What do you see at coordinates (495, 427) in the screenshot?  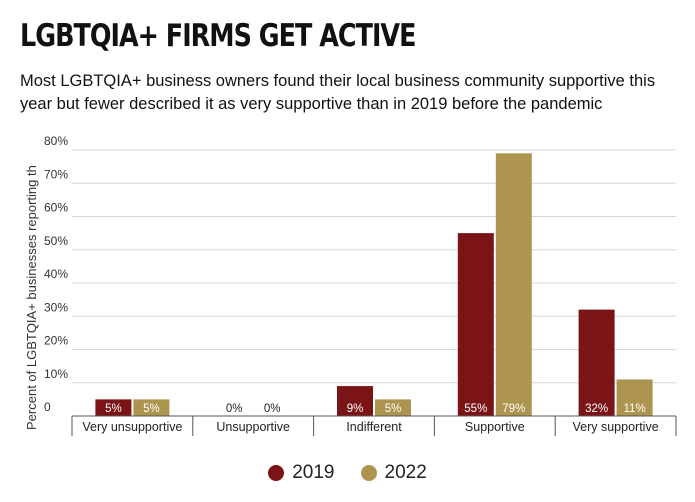 I see `x-tick-label: Supportive` at bounding box center [495, 427].